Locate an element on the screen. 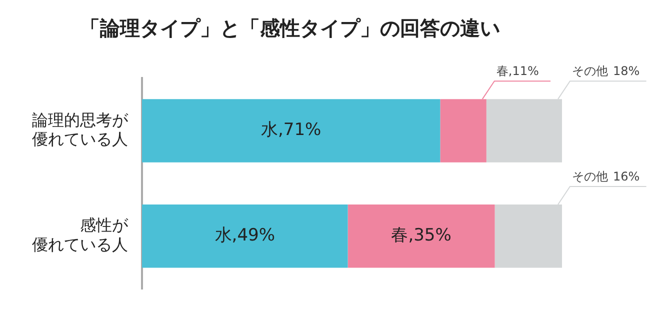 The image size is (660, 330). data-label: ,71% is located at coordinates (300, 130).